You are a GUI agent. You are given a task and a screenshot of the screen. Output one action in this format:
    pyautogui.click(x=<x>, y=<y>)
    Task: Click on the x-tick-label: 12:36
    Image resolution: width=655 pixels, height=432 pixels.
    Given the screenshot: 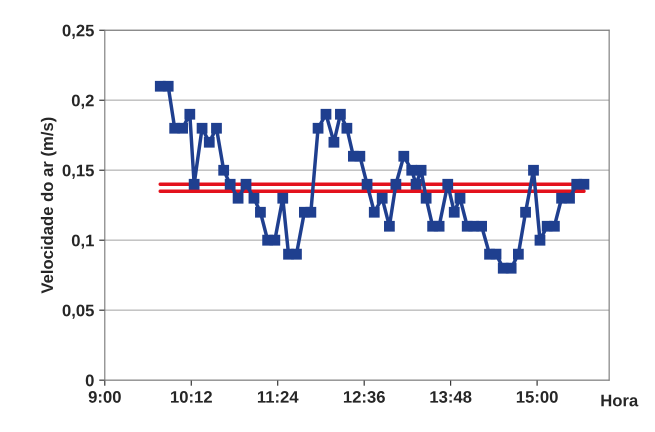 What is the action you would take?
    pyautogui.click(x=364, y=397)
    